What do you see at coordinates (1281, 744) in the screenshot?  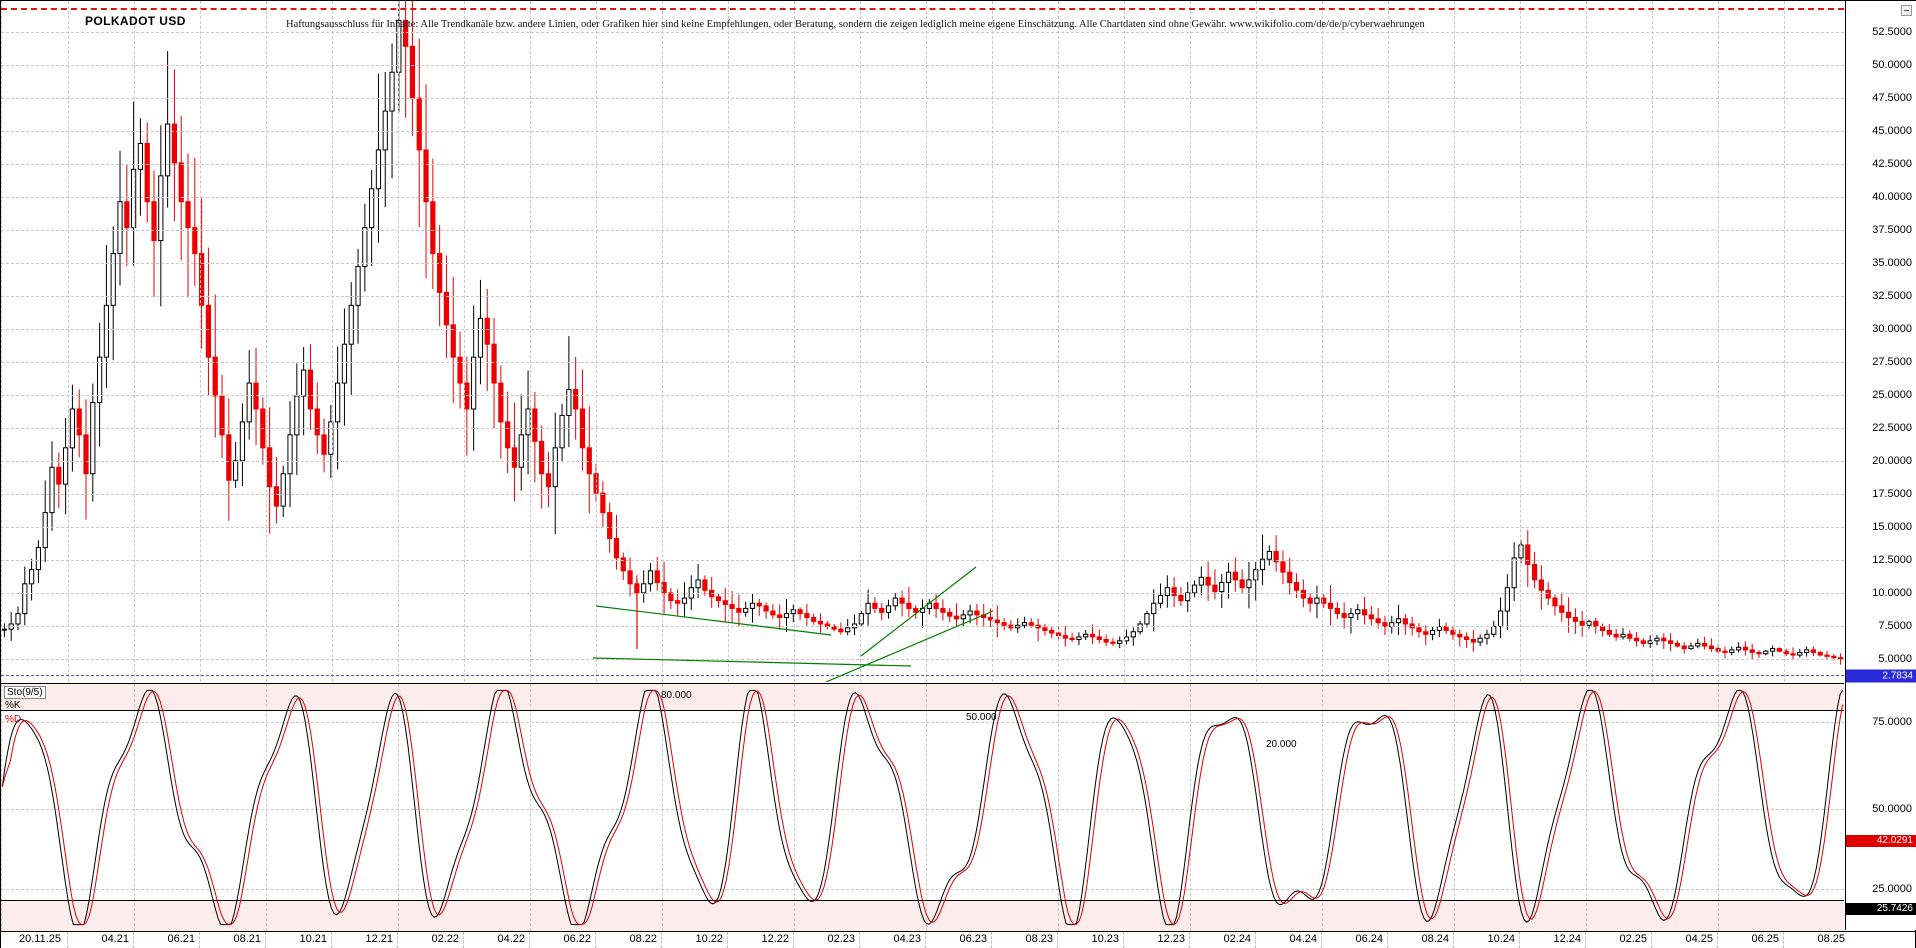 I see `level-label-20: 20.000` at bounding box center [1281, 744].